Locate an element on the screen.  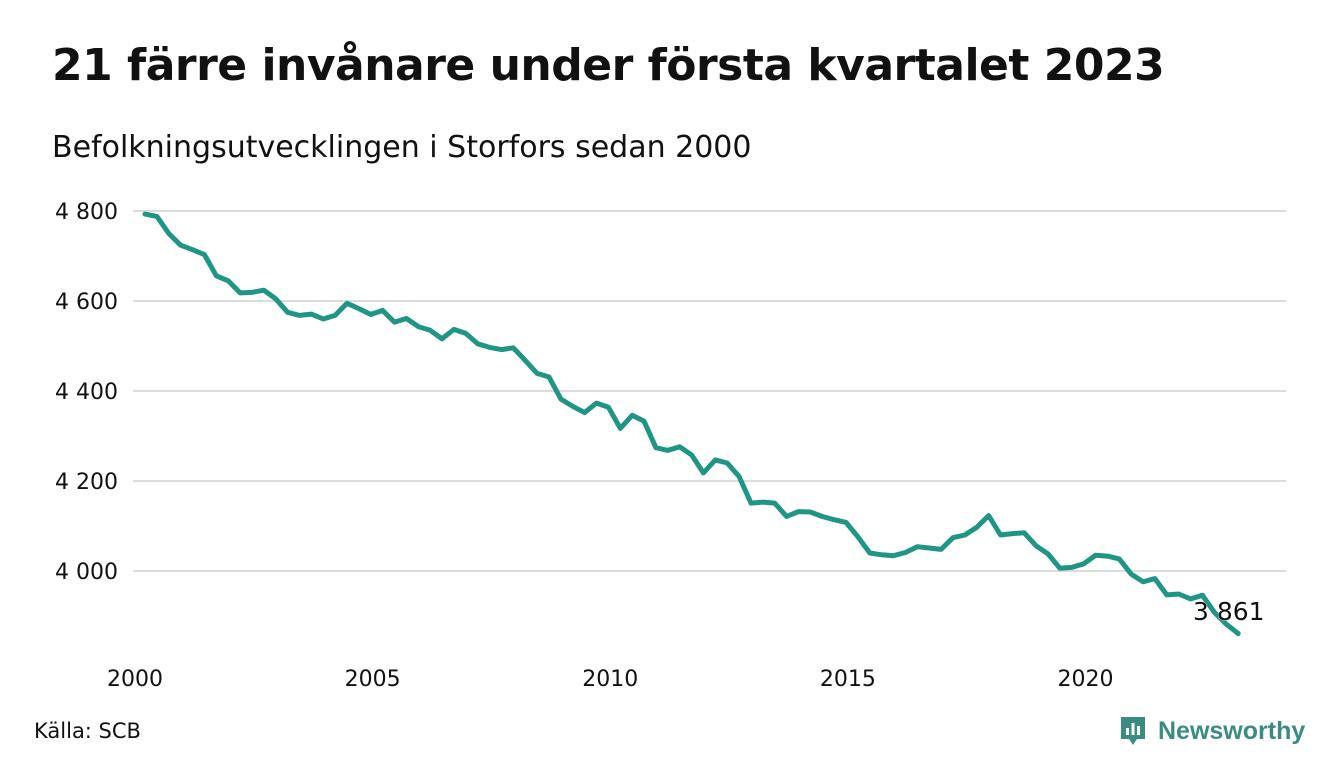
x-axis: 2000 2005 2010 2015 2020 is located at coordinates (610, 679).